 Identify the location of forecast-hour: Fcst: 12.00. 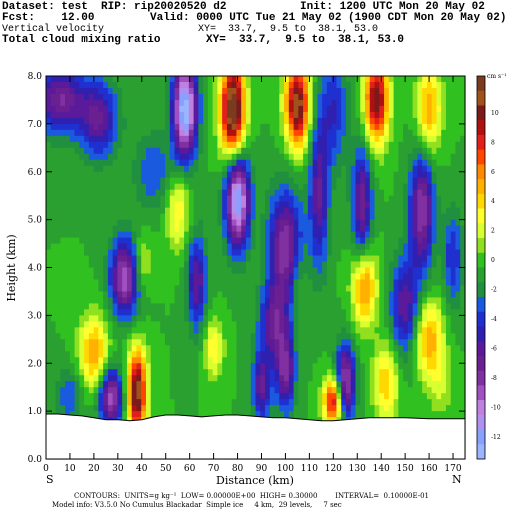
(48, 18).